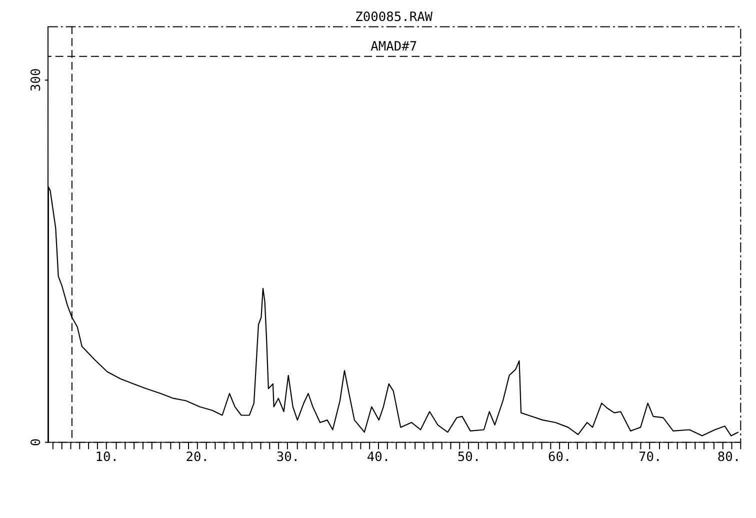 The height and width of the screenshot is (518, 756). What do you see at coordinates (378, 458) in the screenshot?
I see `x-tick-label: 40.` at bounding box center [378, 458].